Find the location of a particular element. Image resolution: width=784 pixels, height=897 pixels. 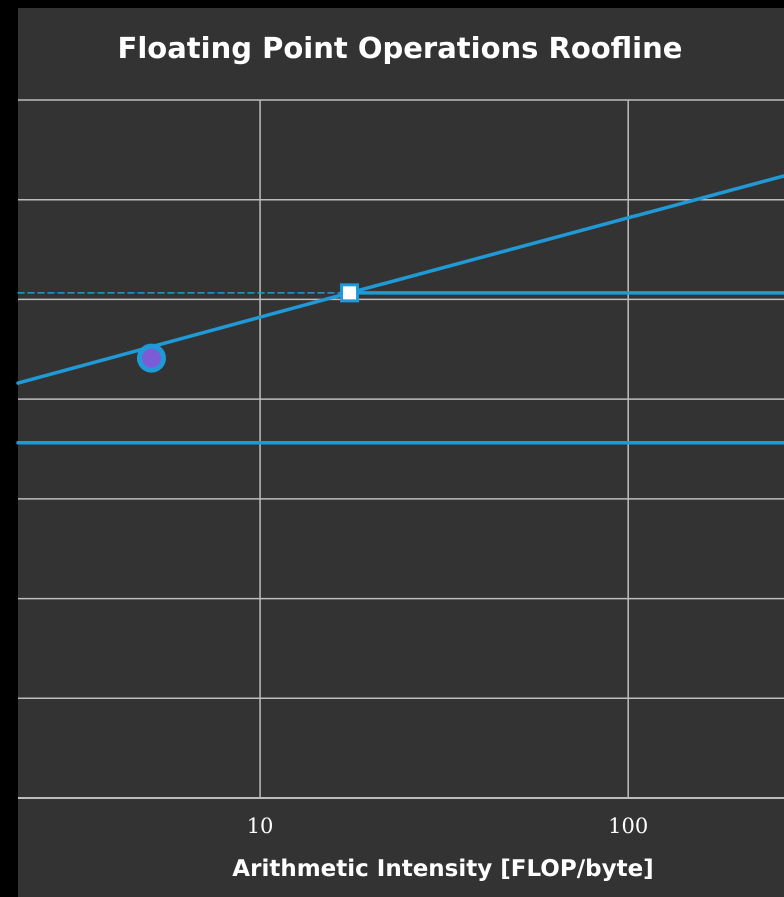

x-tick-label: 10 is located at coordinates (260, 826).